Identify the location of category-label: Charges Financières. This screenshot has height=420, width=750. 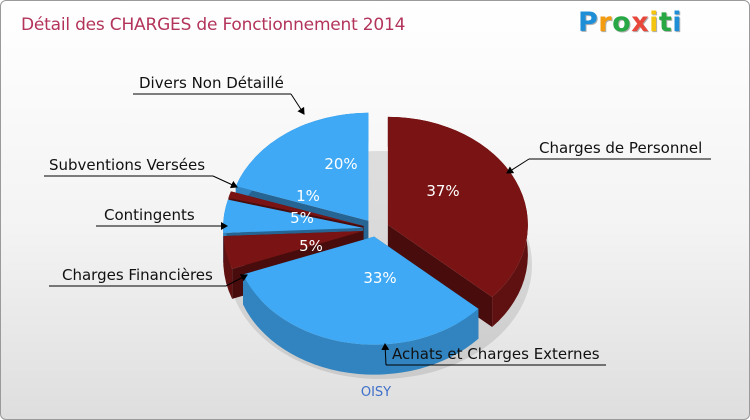
(137, 275).